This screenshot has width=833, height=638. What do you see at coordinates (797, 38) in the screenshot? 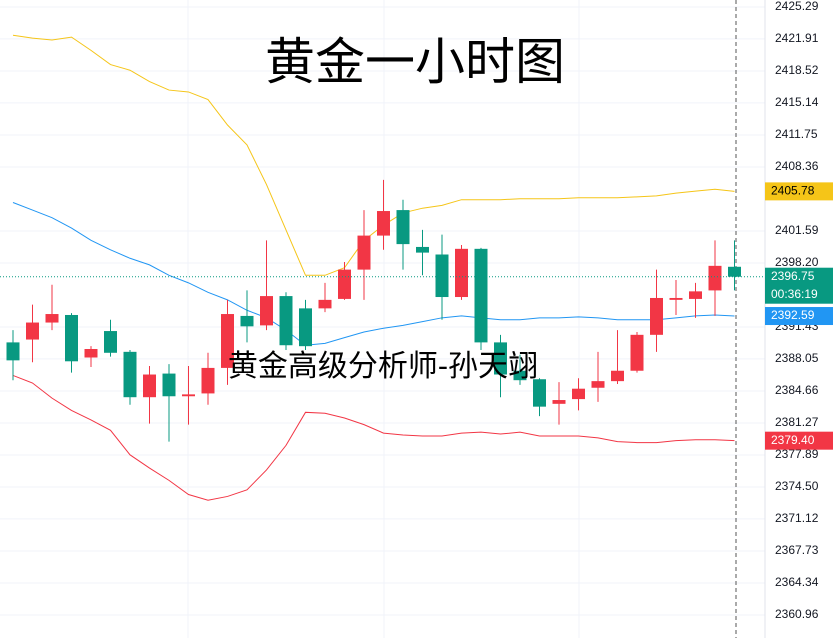
I see `y-tick-label: 2421.91` at bounding box center [797, 38].